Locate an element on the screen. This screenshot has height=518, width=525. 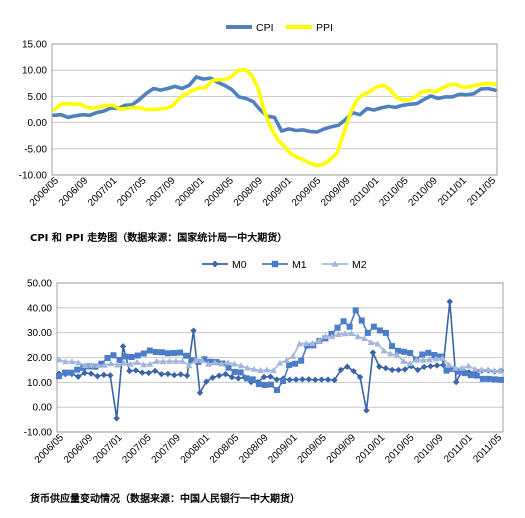
x-tick-label: 2008/05 is located at coordinates (220, 192).